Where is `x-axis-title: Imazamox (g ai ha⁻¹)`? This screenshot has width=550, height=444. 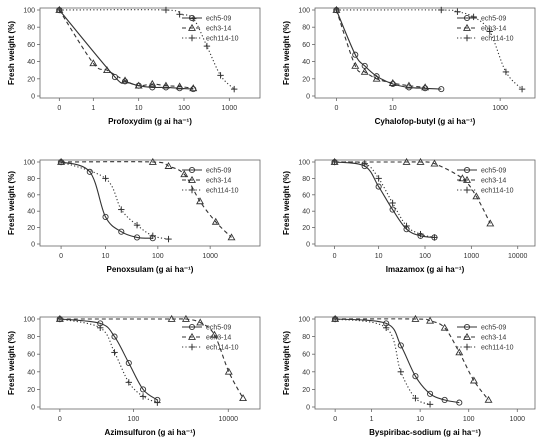 x-axis-title: Imazamox (g ai ha⁻¹) is located at coordinates (425, 269).